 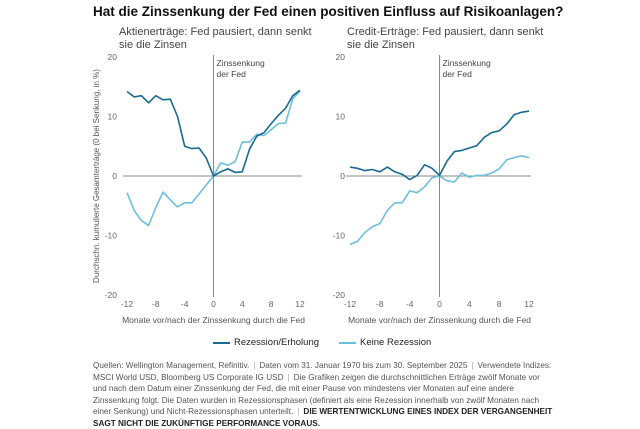 I want to click on legend-label-keine-rezession: Keine Rezession, so click(x=396, y=342).